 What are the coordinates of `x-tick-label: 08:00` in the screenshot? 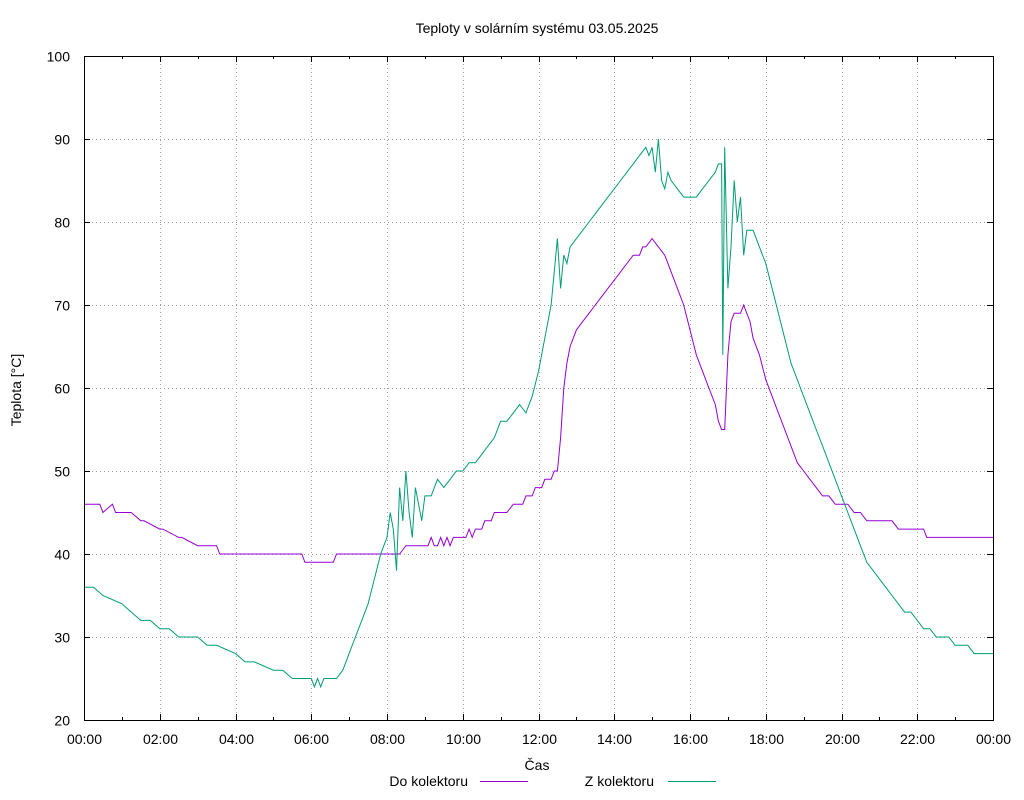 It's located at (387, 739).